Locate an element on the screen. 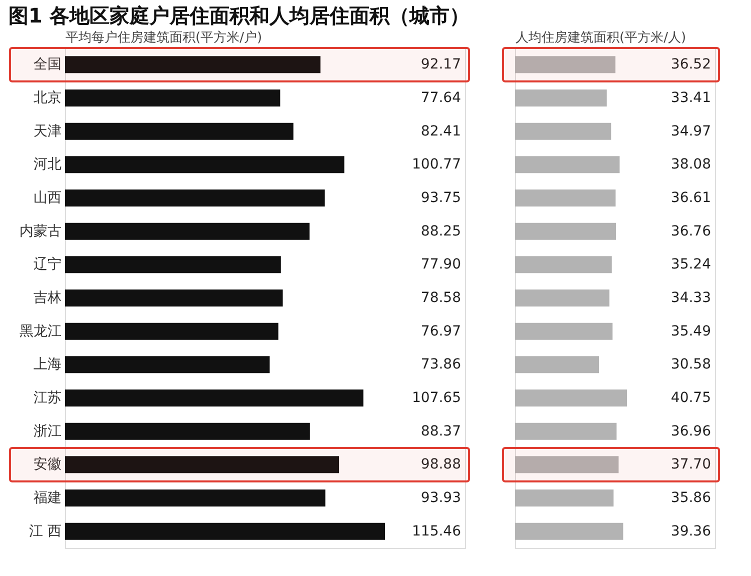  data-label: 82.41 is located at coordinates (440, 131).